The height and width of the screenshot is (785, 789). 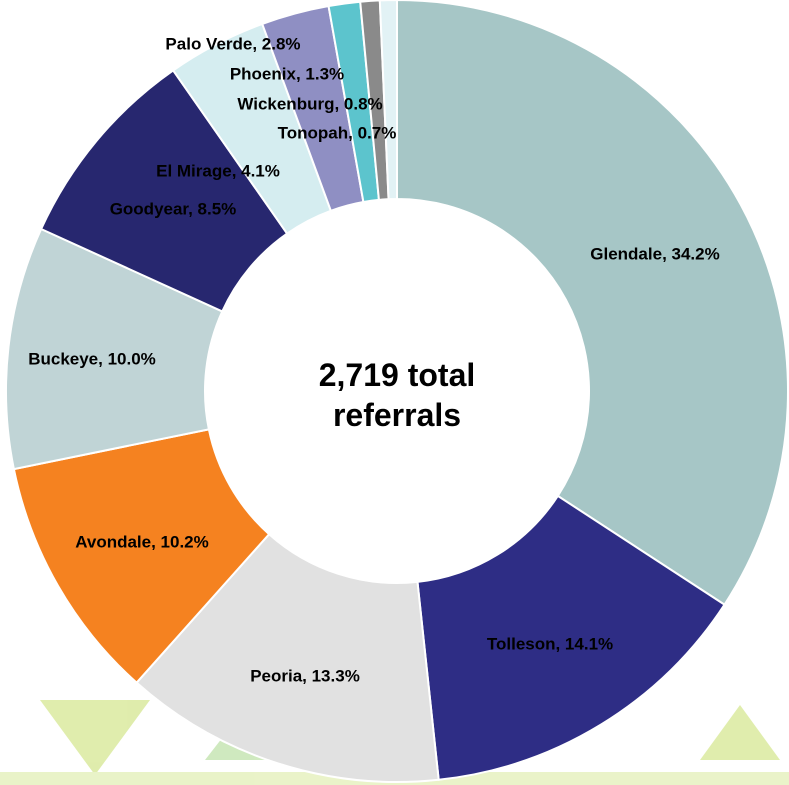 What do you see at coordinates (305, 675) in the screenshot?
I see `data-label: Peoria, 13.3%` at bounding box center [305, 675].